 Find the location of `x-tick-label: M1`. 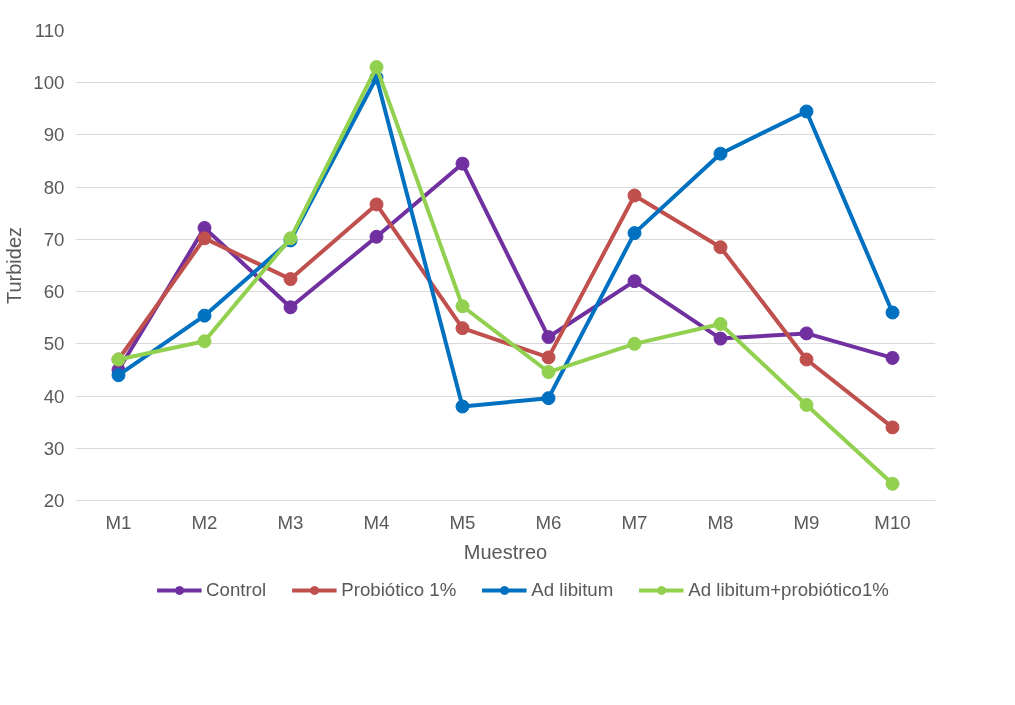

x-tick-label: M1 is located at coordinates (118, 522).